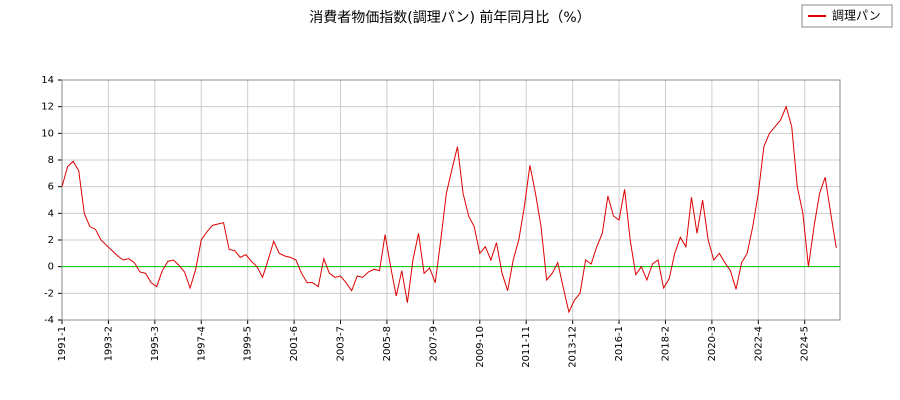 The image size is (900, 400). What do you see at coordinates (47, 133) in the screenshot?
I see `y-tick-label: 10` at bounding box center [47, 133].